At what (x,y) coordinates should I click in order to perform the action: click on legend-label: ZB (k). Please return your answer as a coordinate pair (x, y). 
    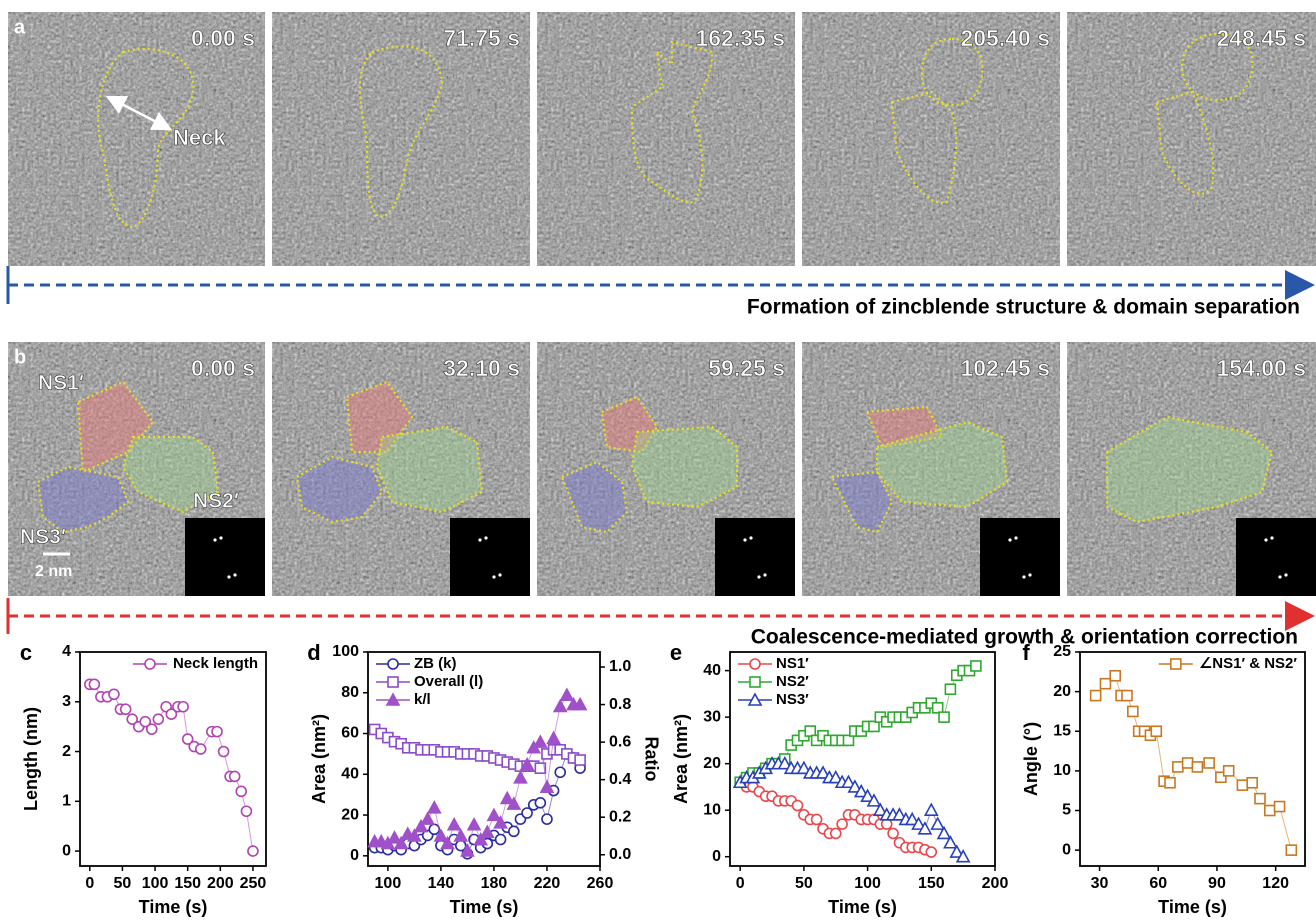
    Looking at the image, I should click on (435, 663).